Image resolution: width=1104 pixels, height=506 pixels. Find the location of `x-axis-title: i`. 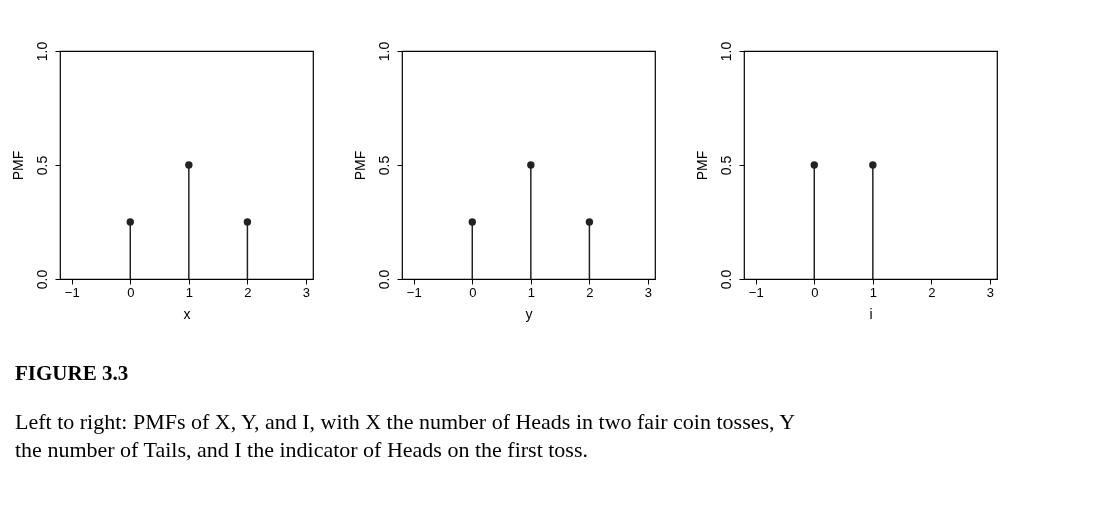

x-axis-title: i is located at coordinates (871, 313).